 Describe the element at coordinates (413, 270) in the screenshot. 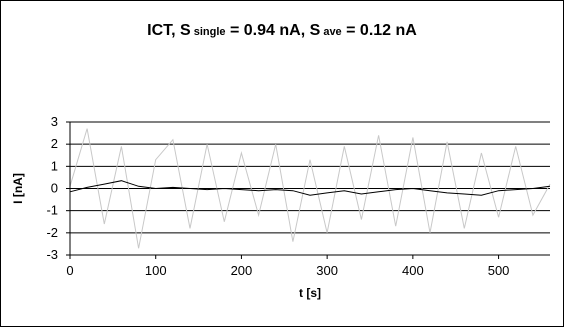

I see `x-tick-label: 400` at that location.